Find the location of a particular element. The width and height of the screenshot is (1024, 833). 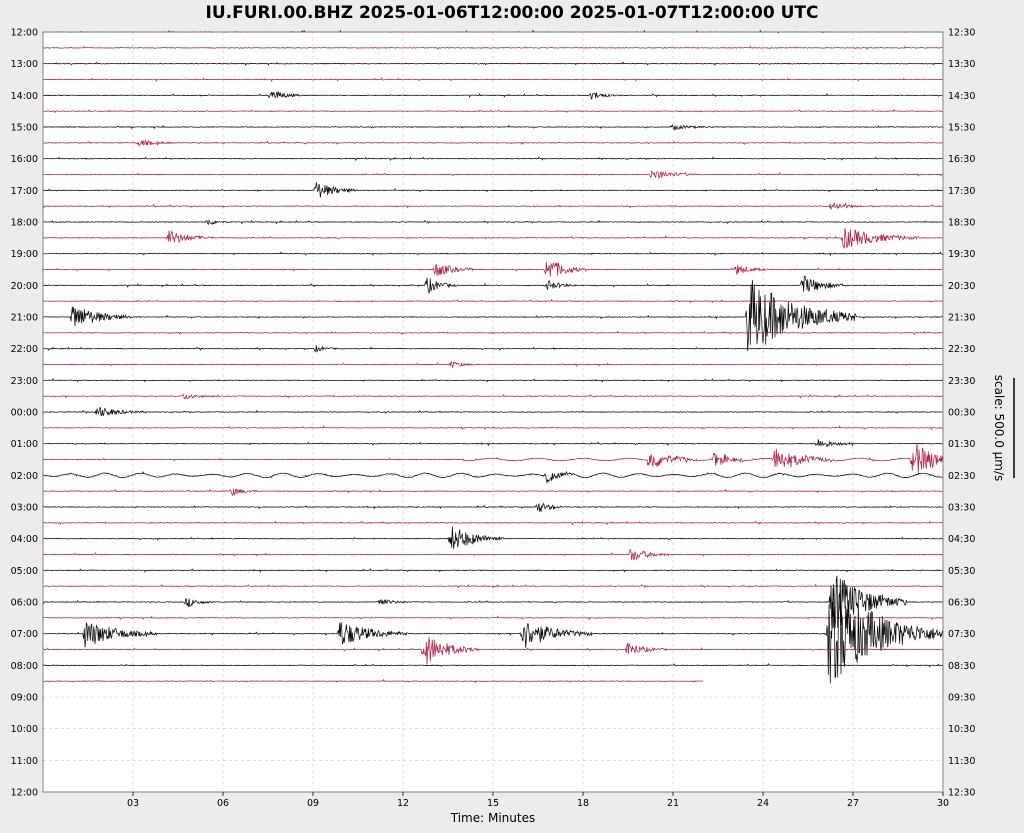

x-tick-labels: 03 06 09 12 15 18 21 24 27 30 is located at coordinates (538, 800).